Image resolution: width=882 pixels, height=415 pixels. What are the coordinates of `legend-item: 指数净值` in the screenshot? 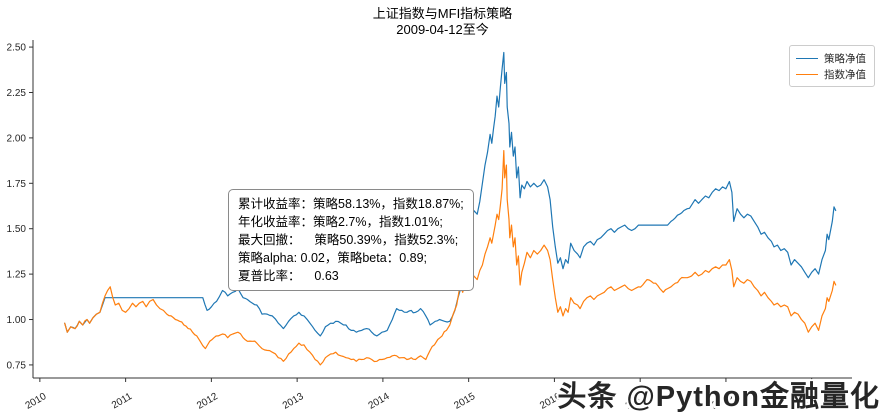 It's located at (832, 74).